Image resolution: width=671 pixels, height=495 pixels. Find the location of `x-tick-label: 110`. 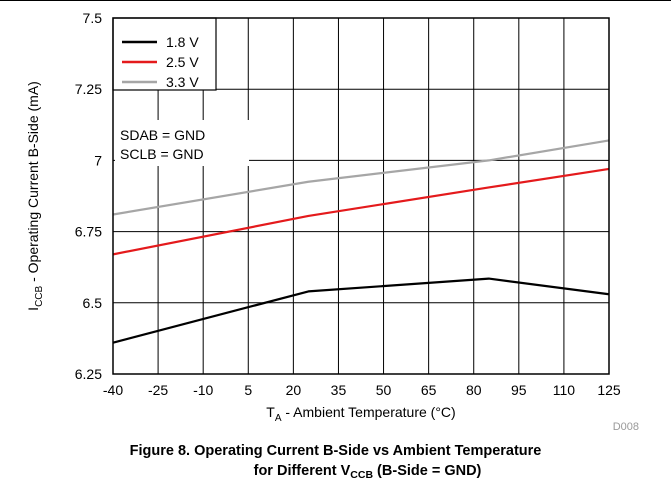

x-tick-label: 110 is located at coordinates (564, 390).